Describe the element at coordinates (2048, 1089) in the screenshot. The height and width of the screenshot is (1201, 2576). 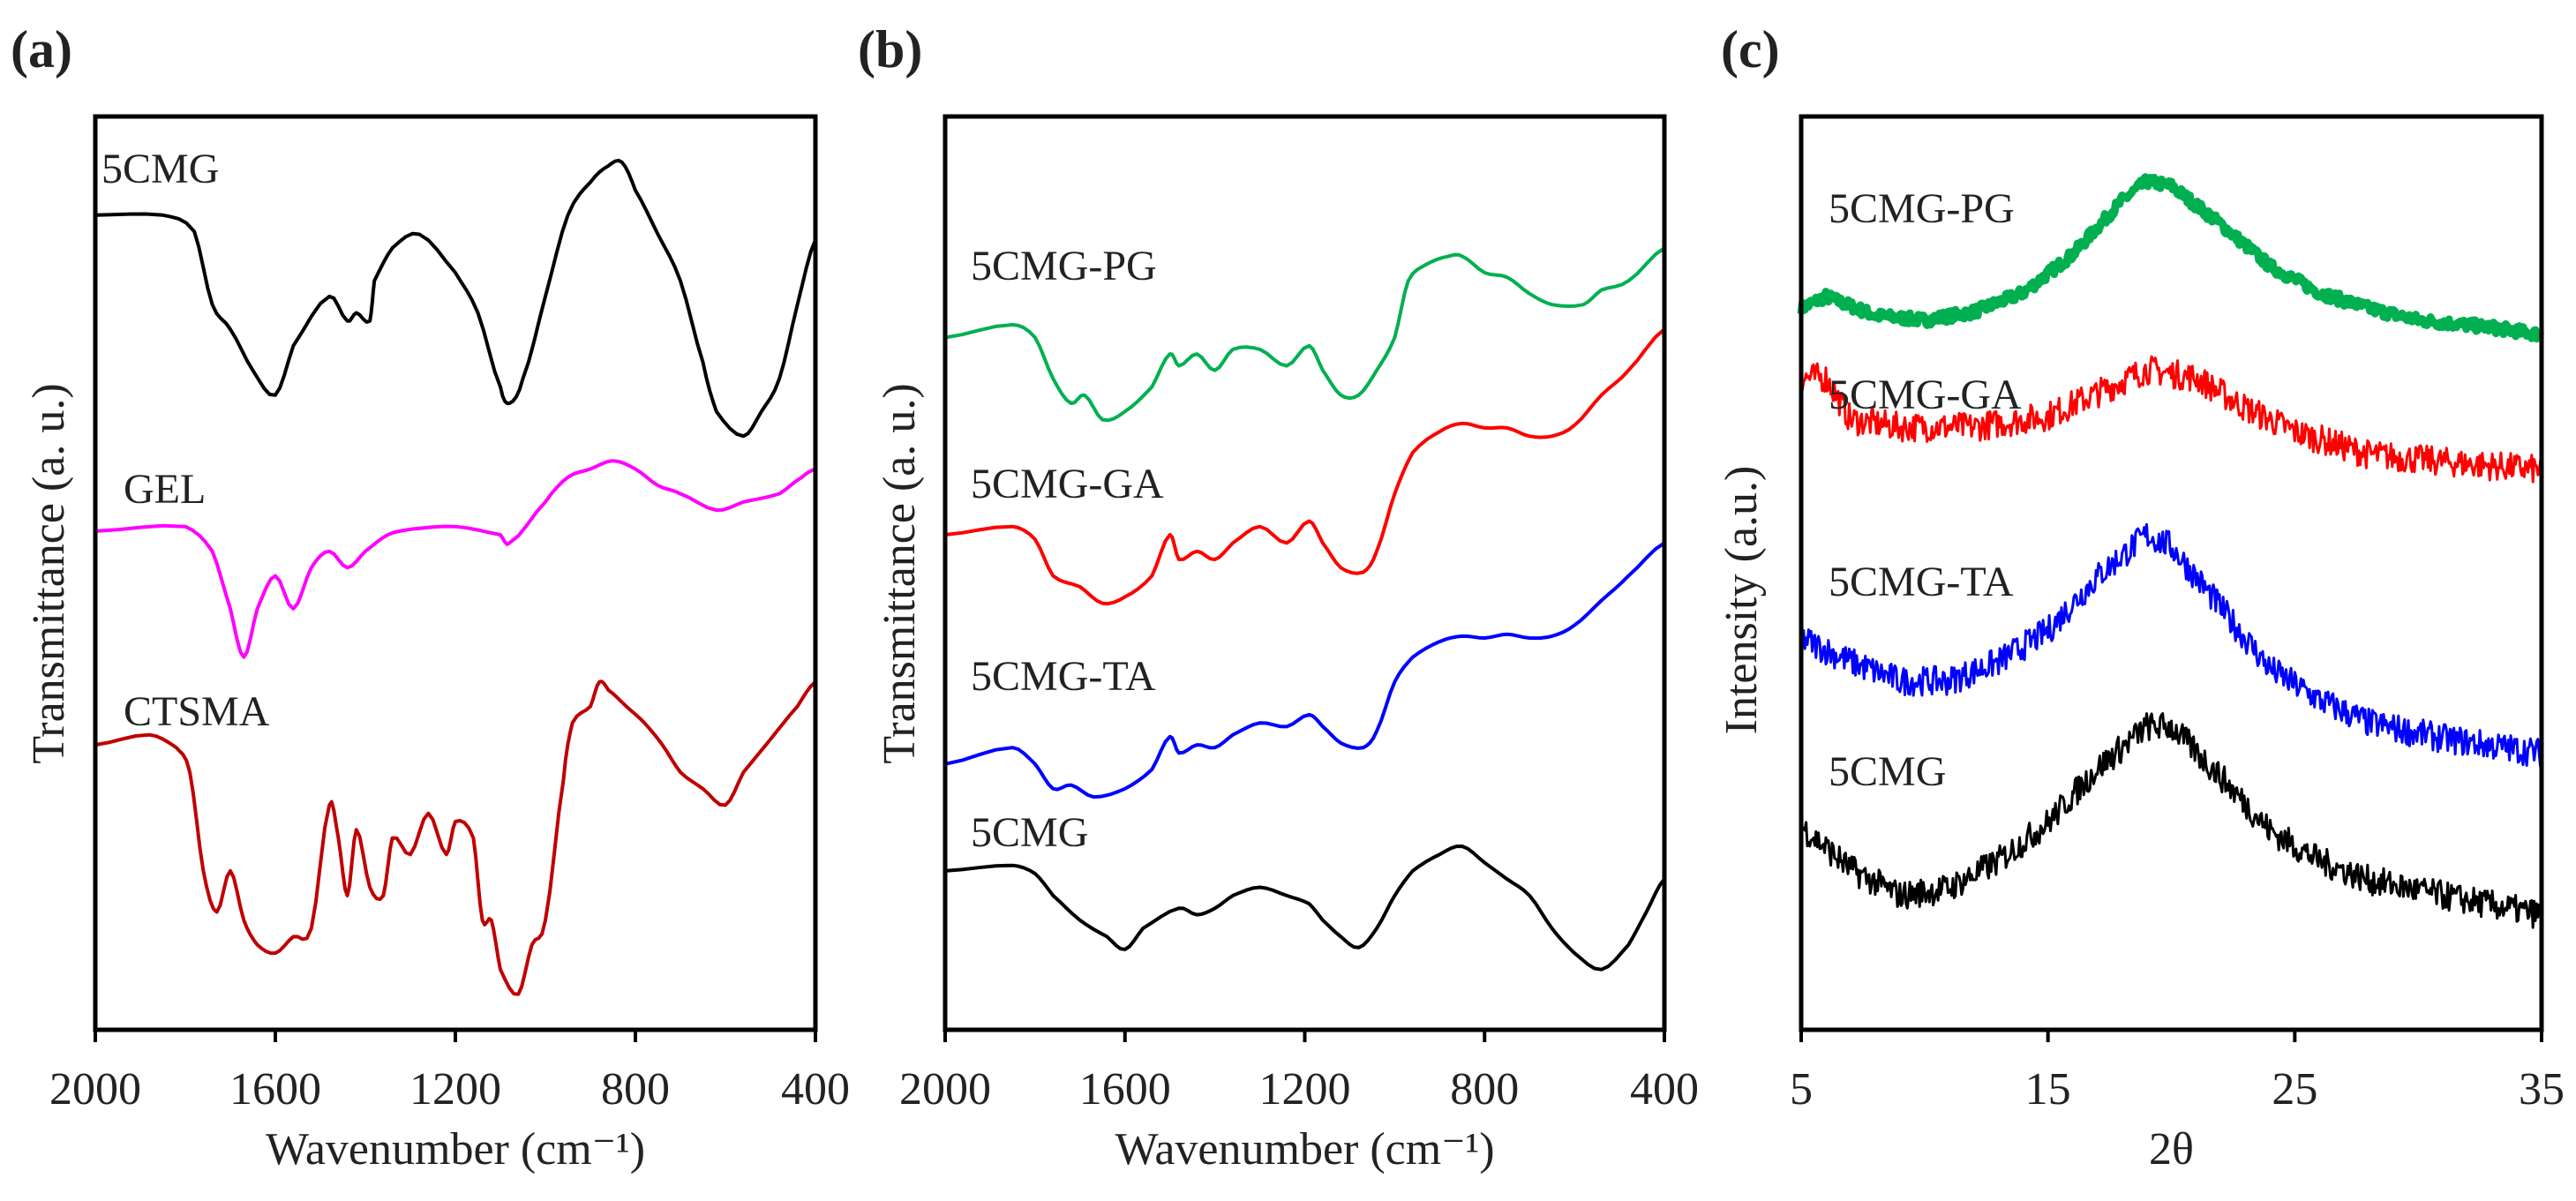
I see `x-tick-label: 15` at that location.